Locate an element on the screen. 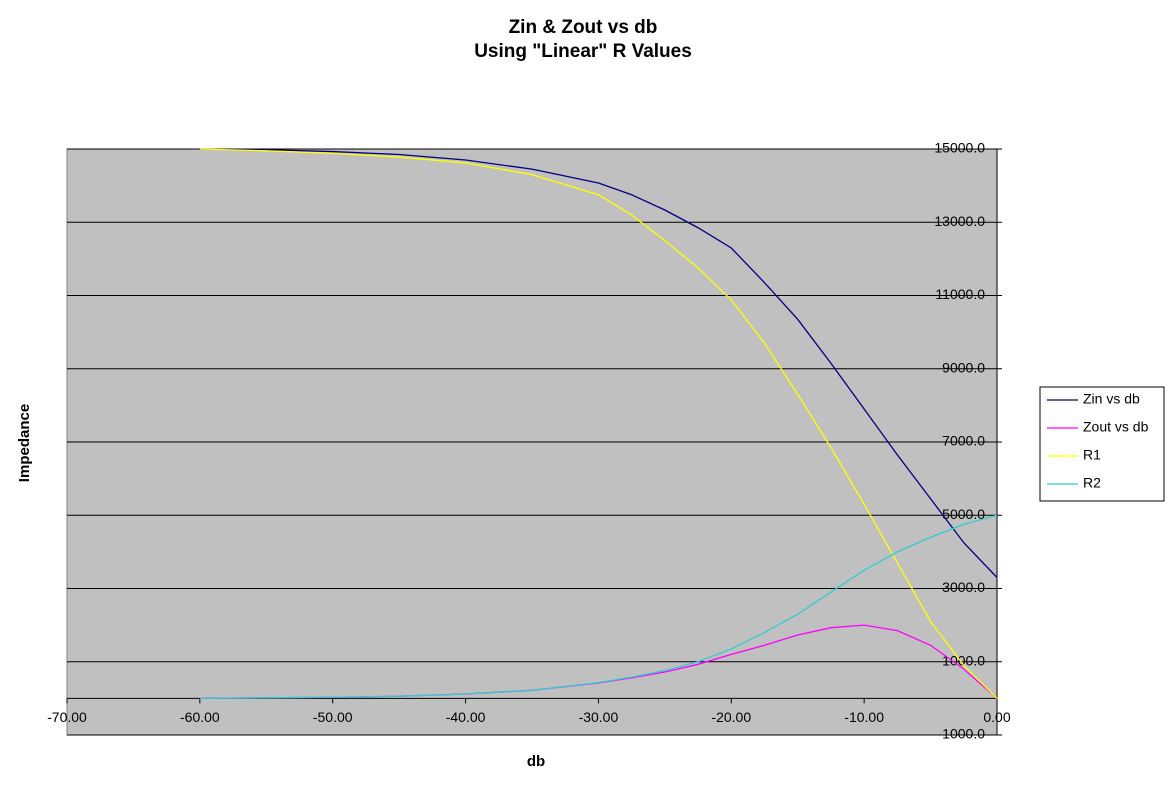 This screenshot has height=790, width=1169. x-tick-label: -50.00 is located at coordinates (333, 717).